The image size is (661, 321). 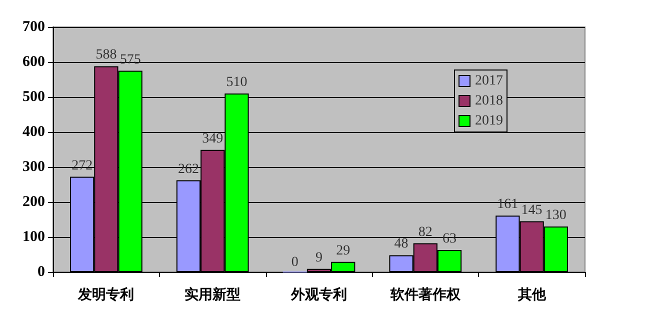 What do you see at coordinates (425, 295) in the screenshot?
I see `x-tick-label: 软件著作权` at bounding box center [425, 295].